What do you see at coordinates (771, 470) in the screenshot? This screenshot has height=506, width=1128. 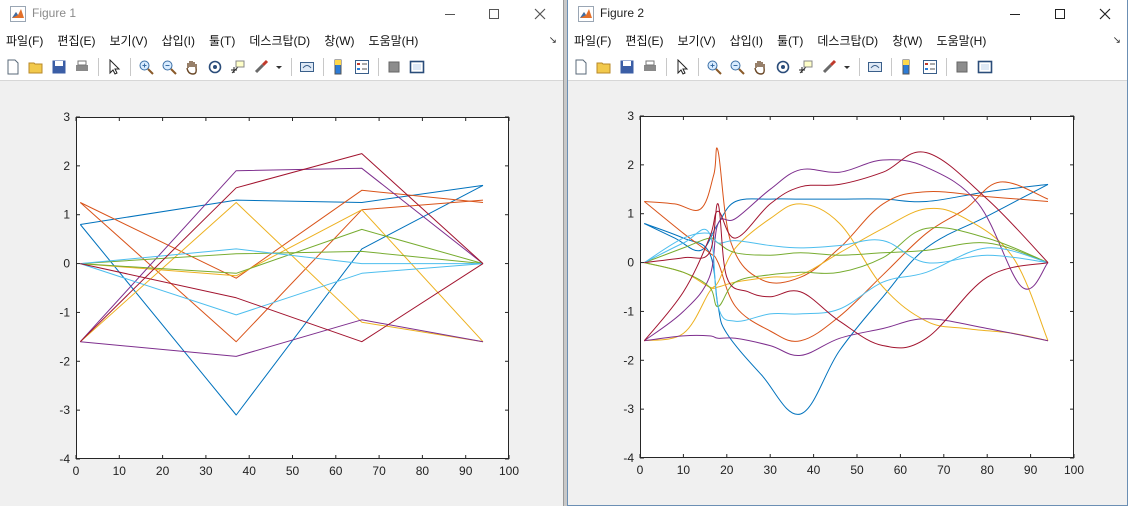 I see `x-tick-label: 30` at bounding box center [771, 470].